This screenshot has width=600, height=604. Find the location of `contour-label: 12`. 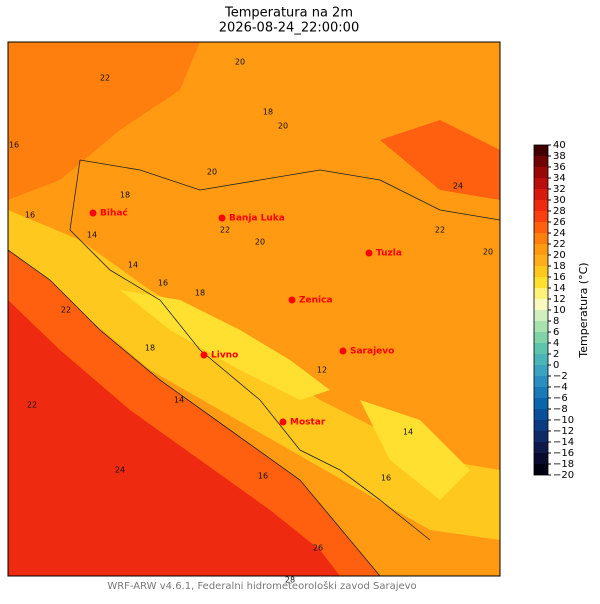

contour-label: 12 is located at coordinates (322, 370).